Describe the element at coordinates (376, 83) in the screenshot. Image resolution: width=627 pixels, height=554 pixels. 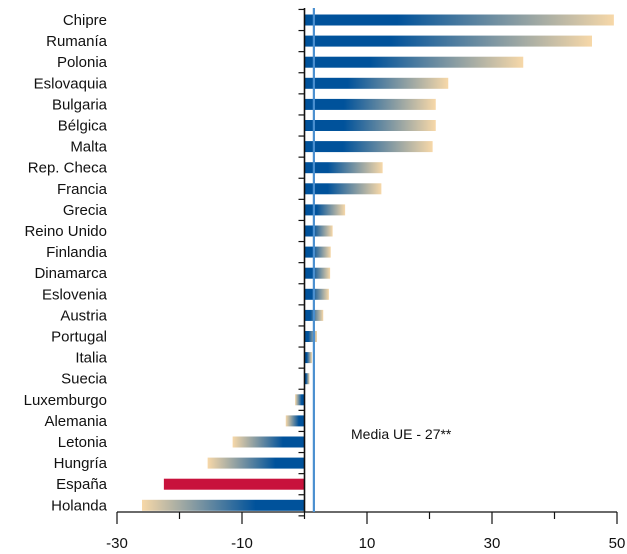
I see `bar-eslovaquia` at that location.